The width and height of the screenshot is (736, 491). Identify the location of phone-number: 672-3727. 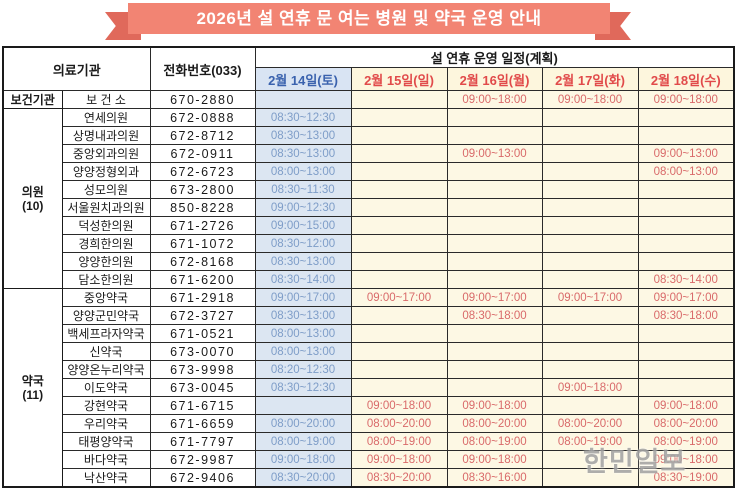
(202, 315).